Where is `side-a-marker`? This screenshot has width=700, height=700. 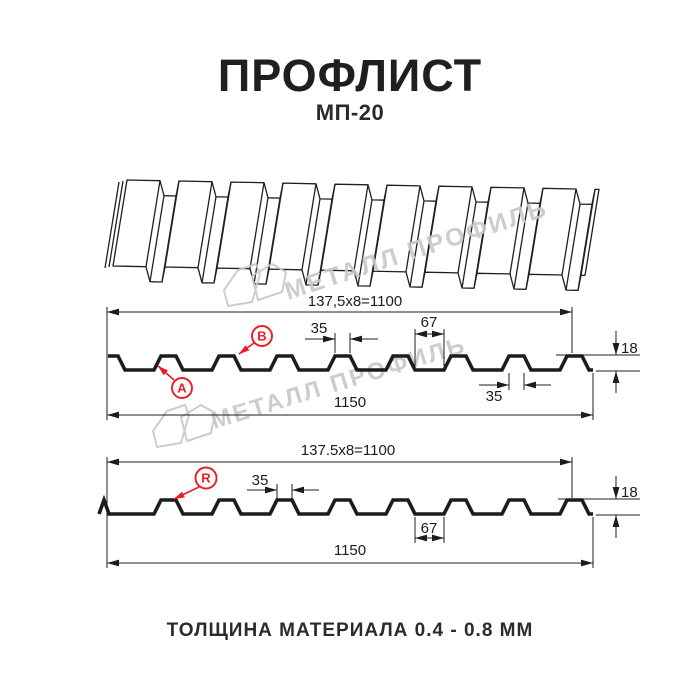
side-a-marker is located at coordinates (182, 388).